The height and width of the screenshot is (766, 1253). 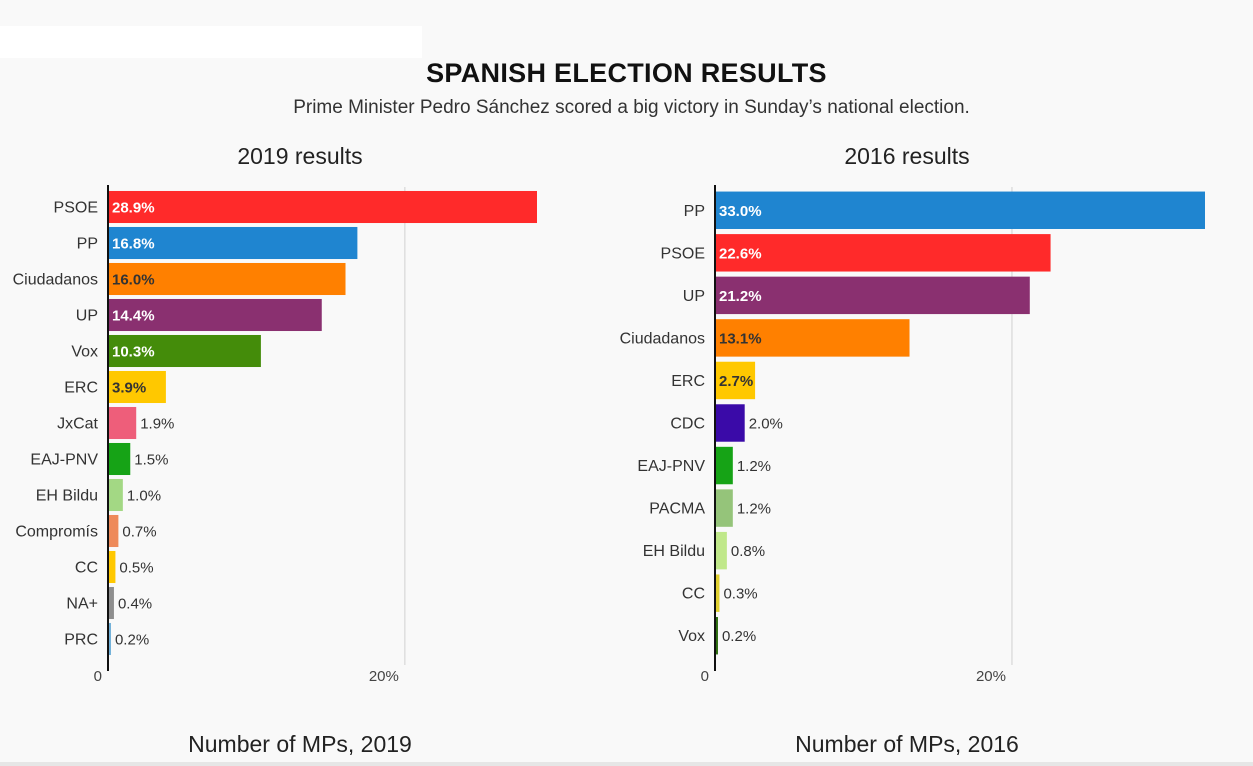 I want to click on value-label: 14.4%, so click(x=133, y=316).